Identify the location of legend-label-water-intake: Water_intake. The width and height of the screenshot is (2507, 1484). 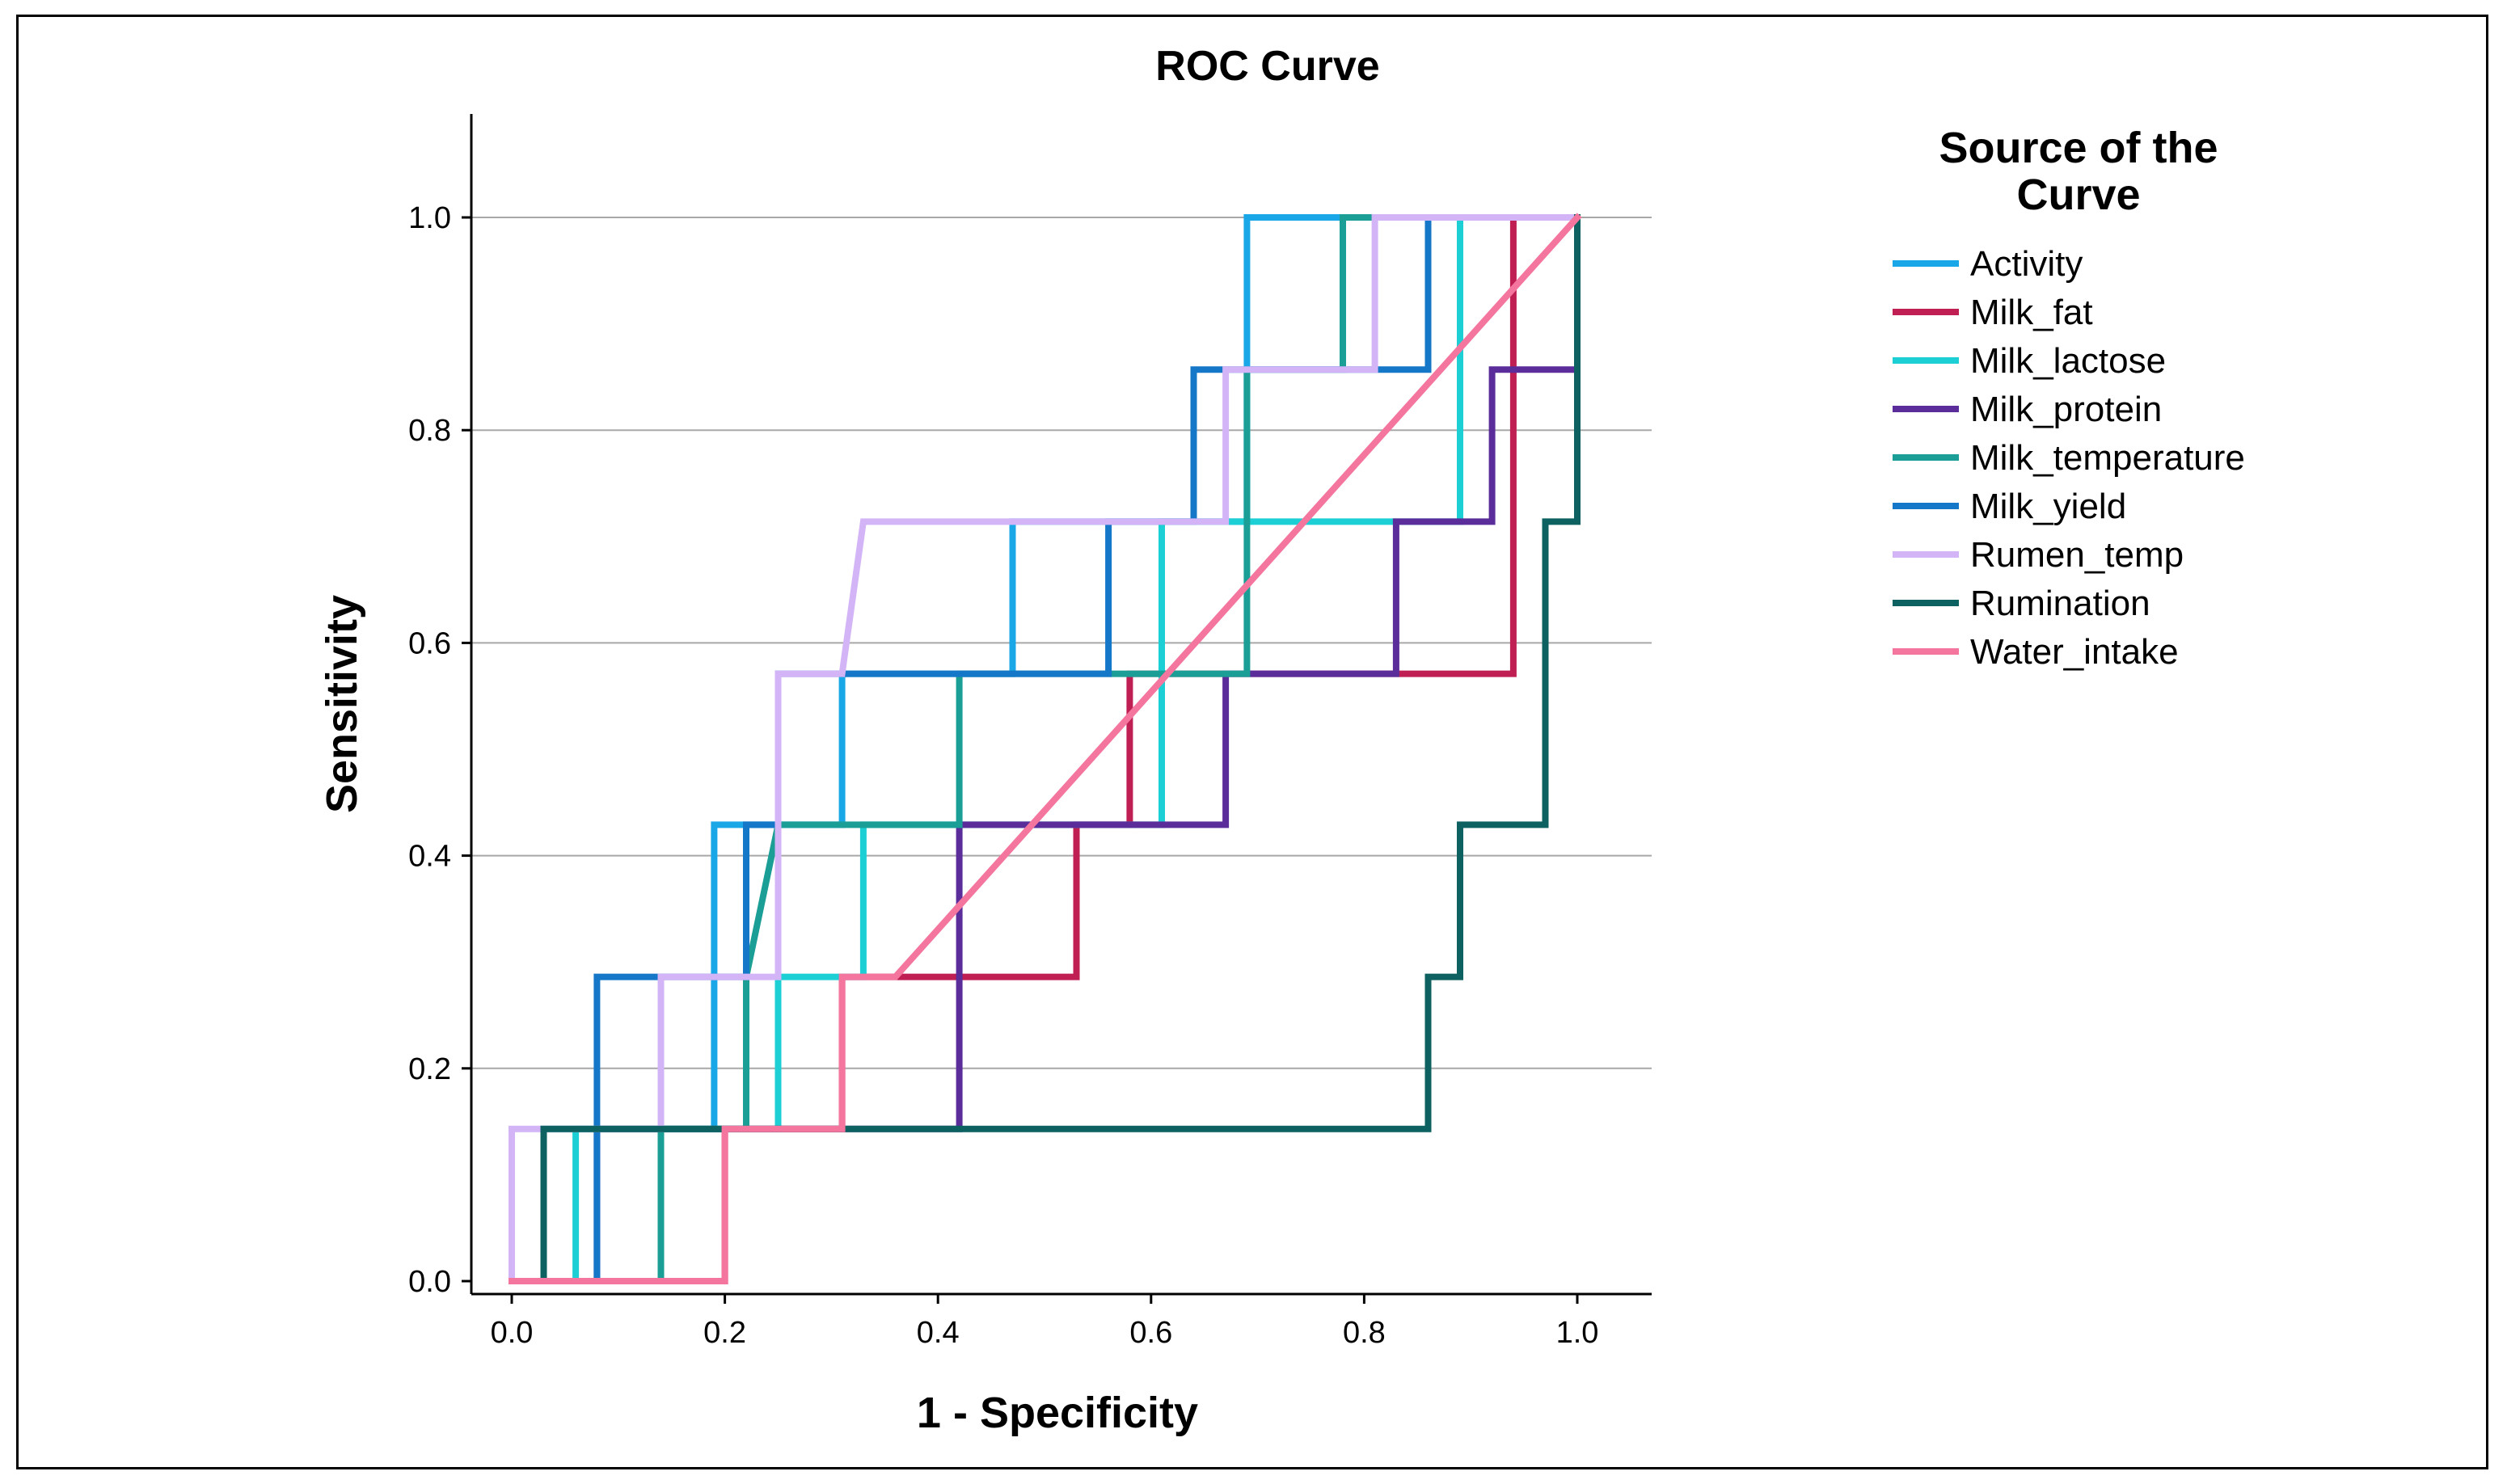
(2074, 652).